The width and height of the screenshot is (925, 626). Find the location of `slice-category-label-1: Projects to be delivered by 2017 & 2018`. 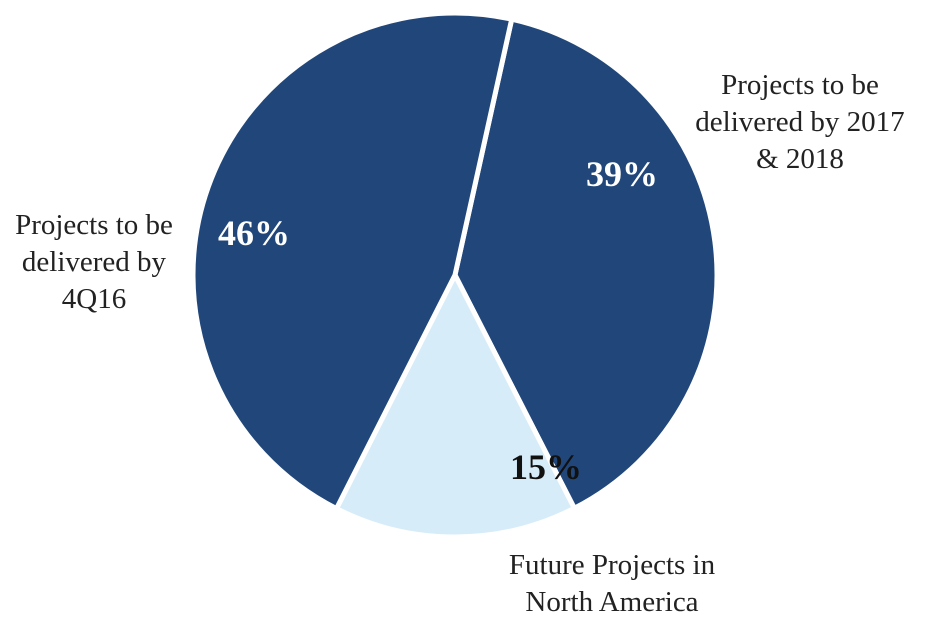

slice-category-label-1: Projects to be delivered by 2017 & 2018 is located at coordinates (799, 122).